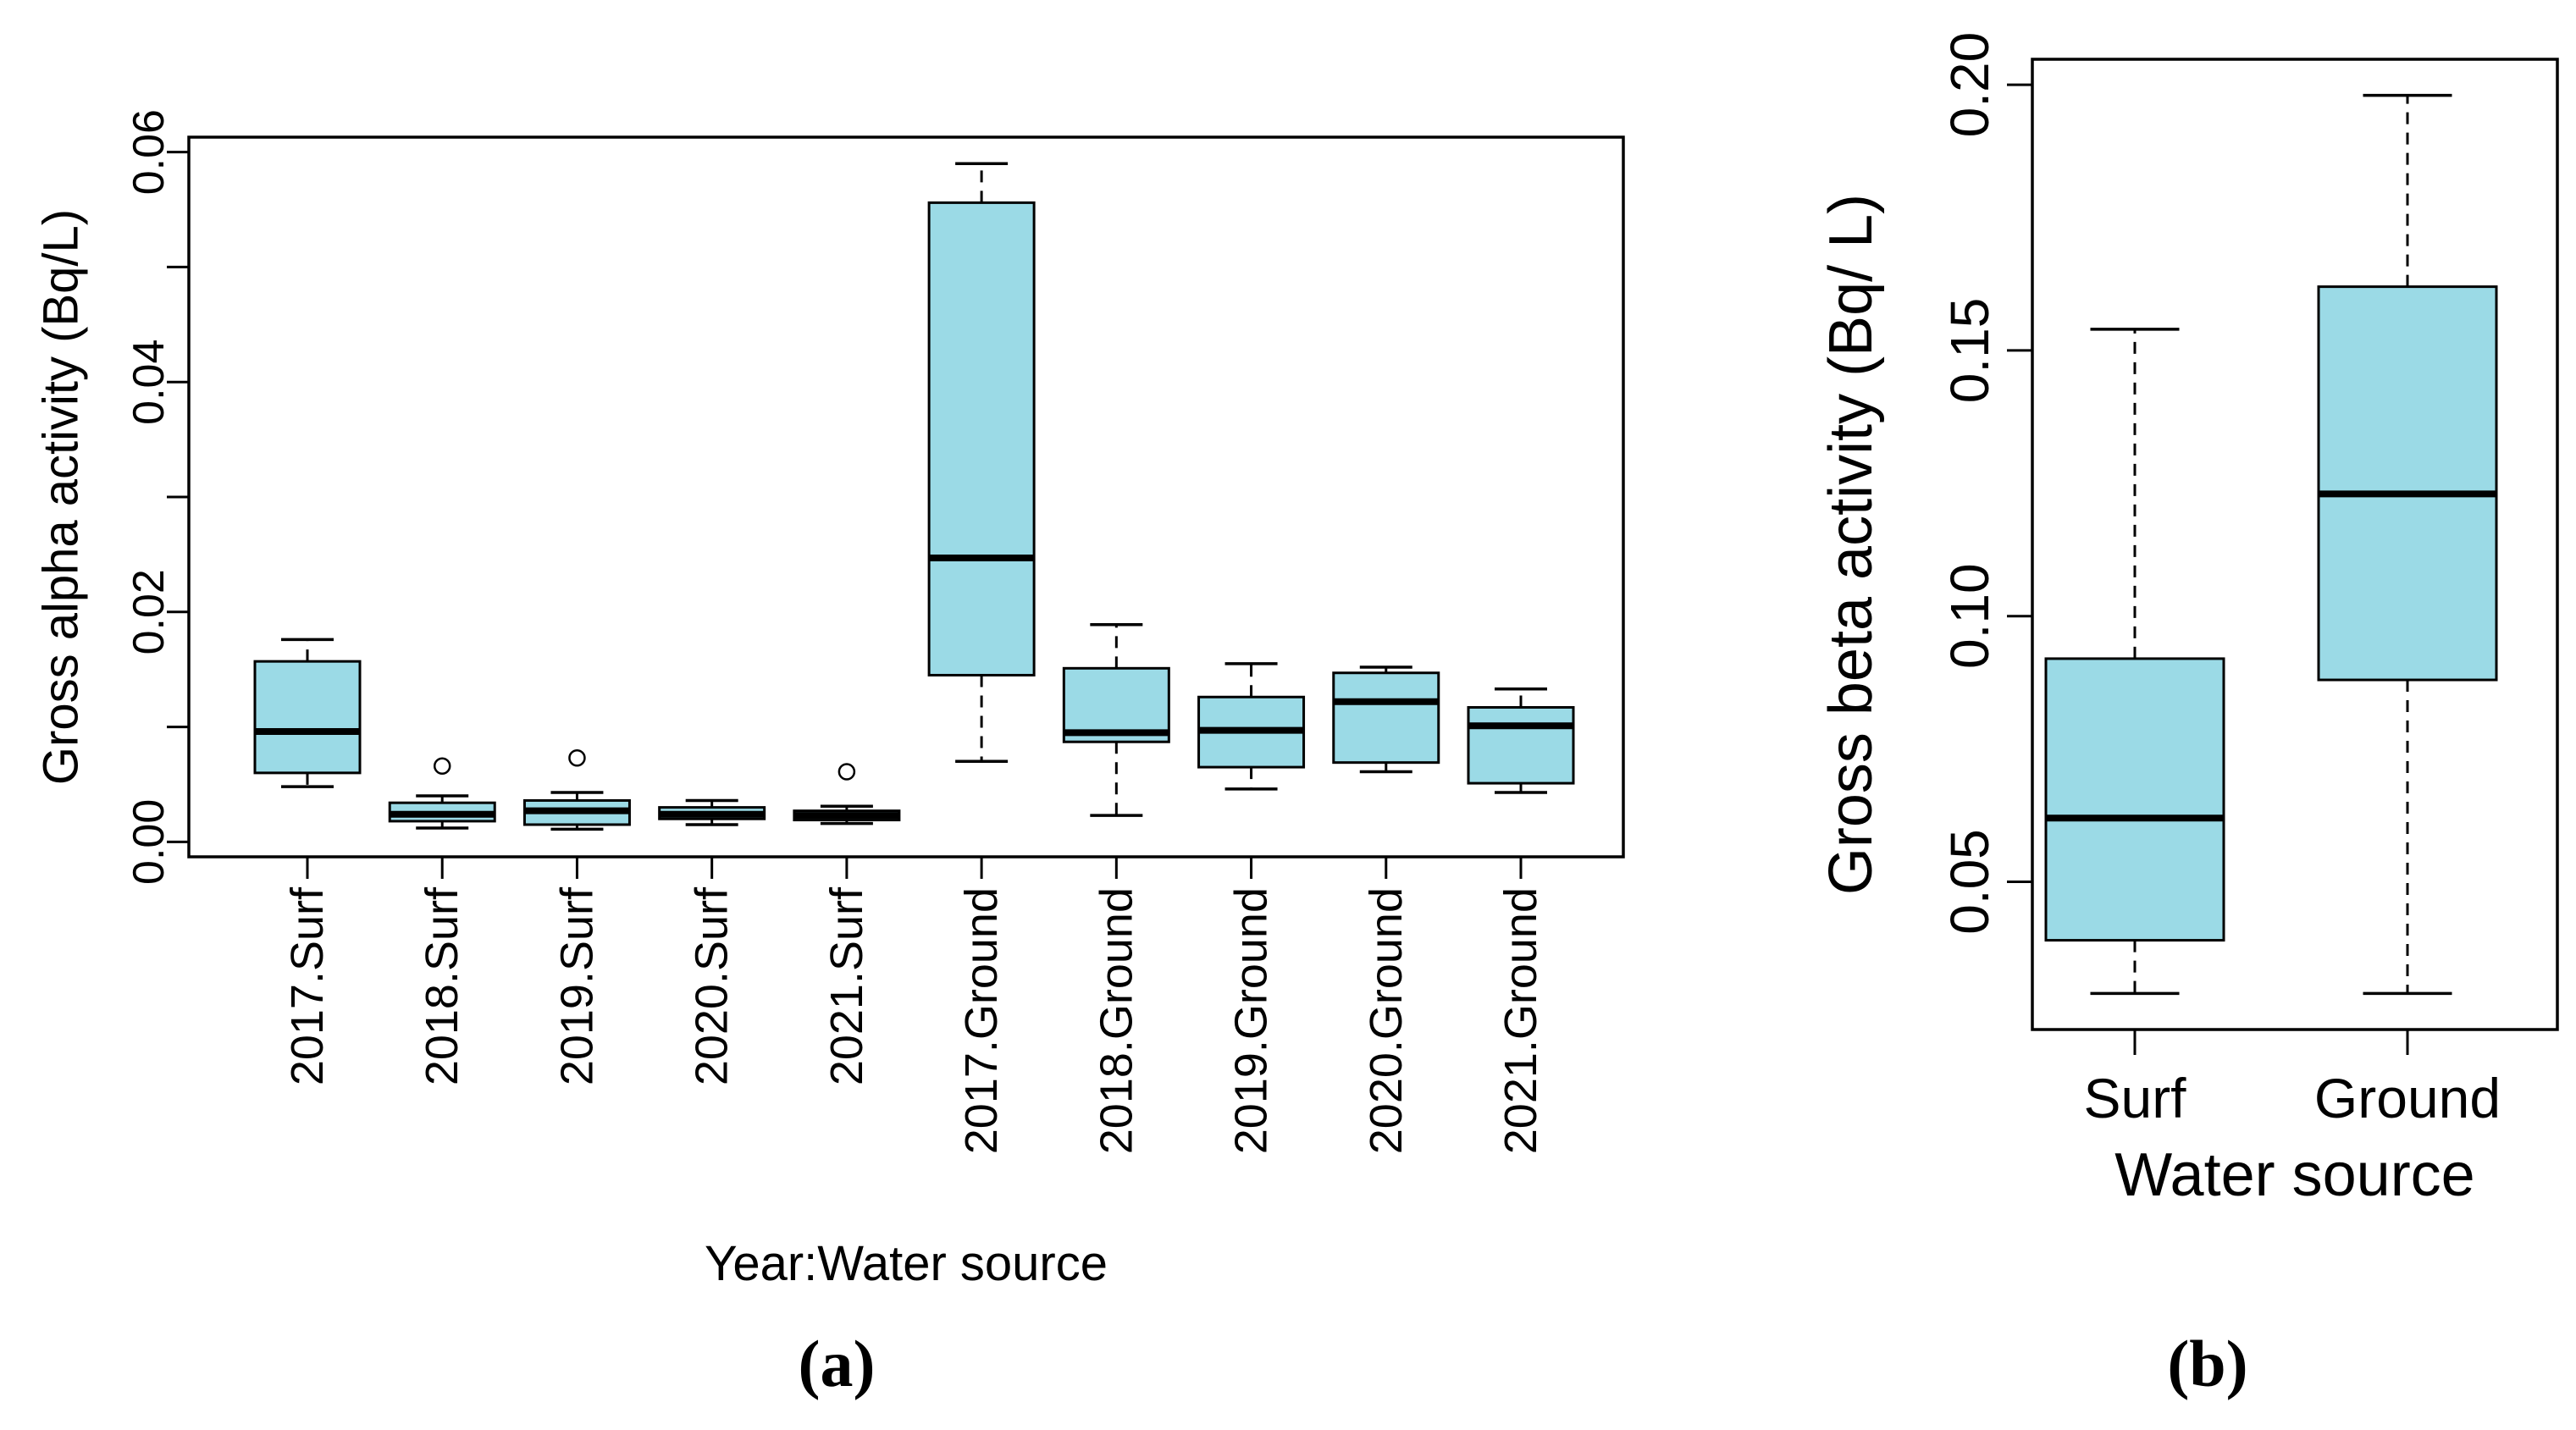  I want to click on plot-a-y-tick-label: 0.02, so click(149, 611).